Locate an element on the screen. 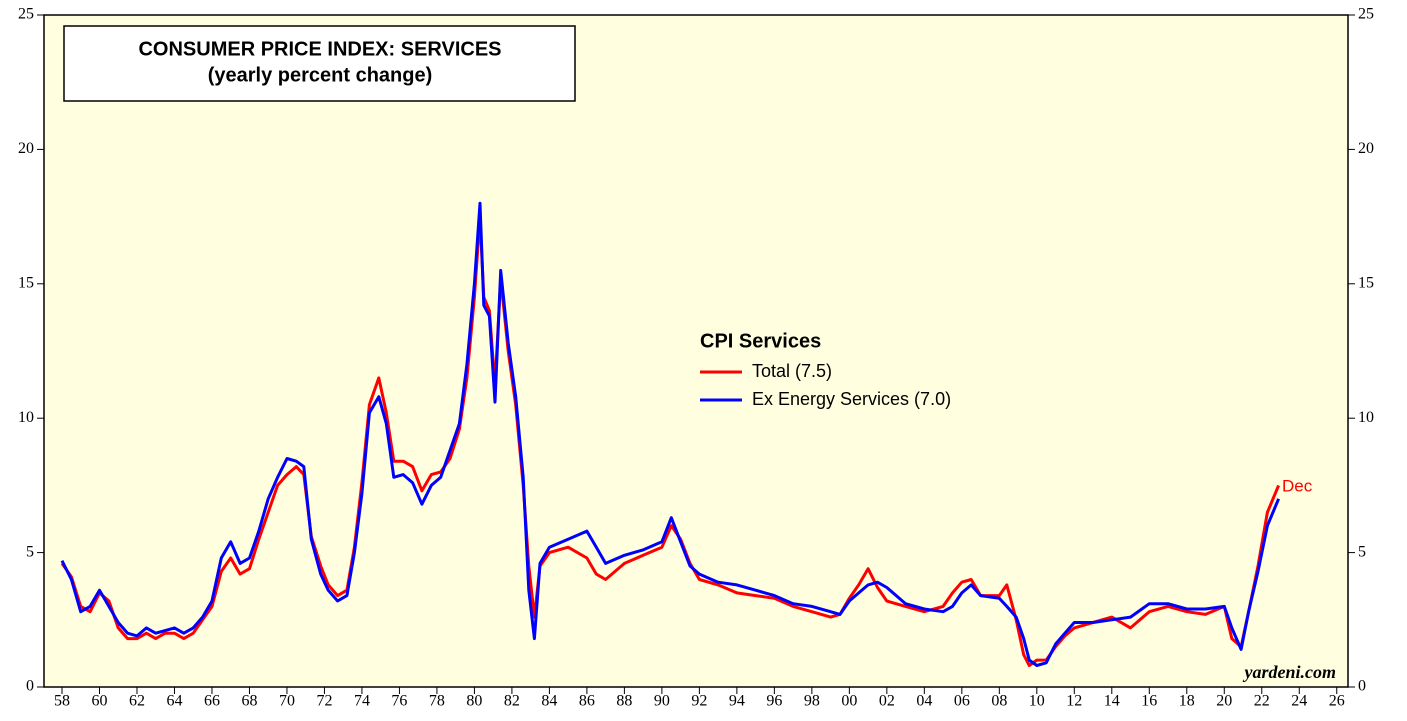  x-tick-label: 10 is located at coordinates (1037, 701).